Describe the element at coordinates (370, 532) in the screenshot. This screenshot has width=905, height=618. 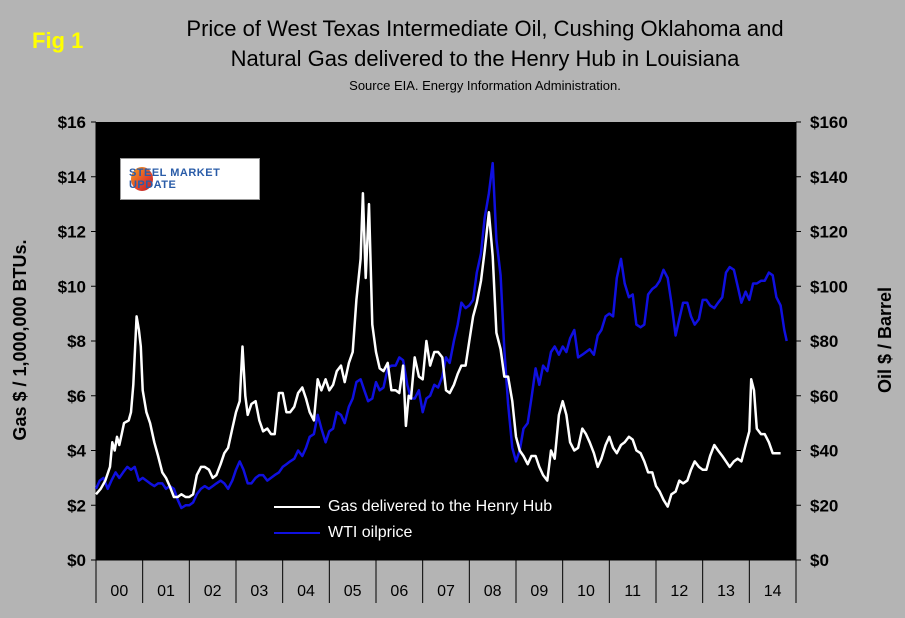
I see `legend-label-oil: WTI oilprice` at that location.